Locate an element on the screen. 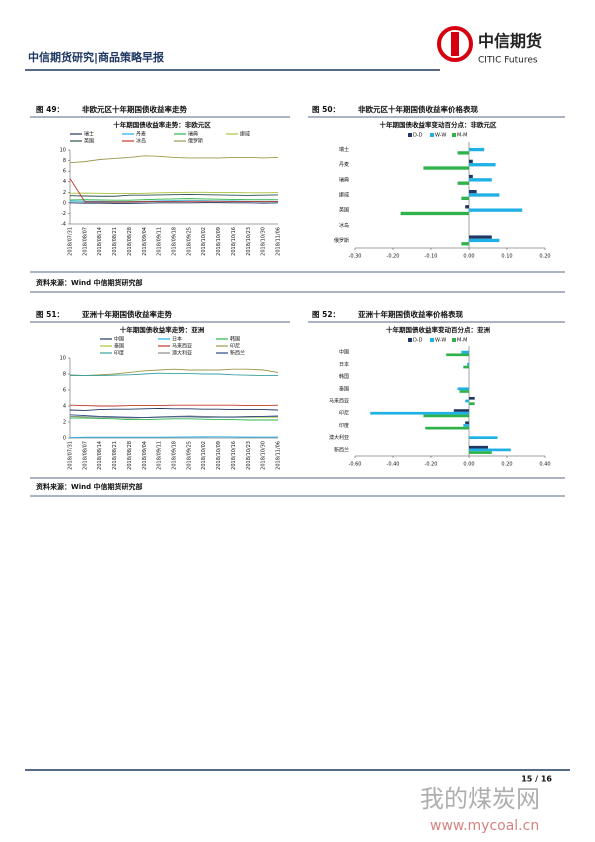  y-tick-label: 6 is located at coordinates (64, 391).